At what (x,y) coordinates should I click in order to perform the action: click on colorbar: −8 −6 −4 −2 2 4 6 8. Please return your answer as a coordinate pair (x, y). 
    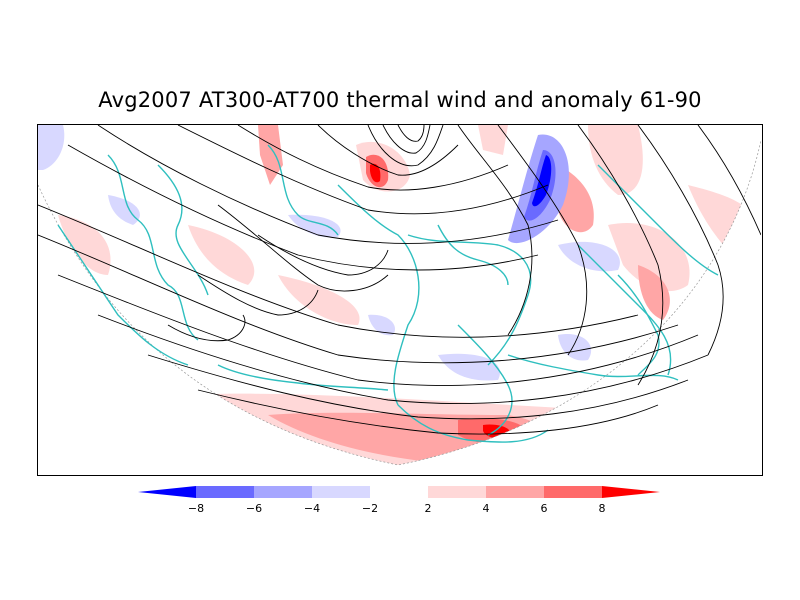
    Looking at the image, I should click on (399, 500).